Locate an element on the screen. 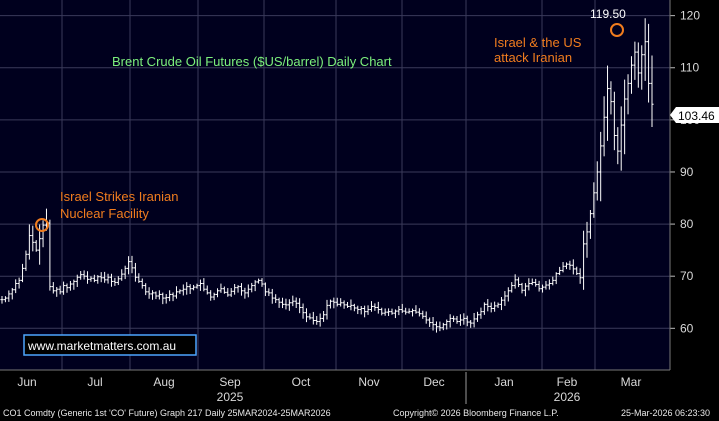  right-axis-area is located at coordinates (694, 185).